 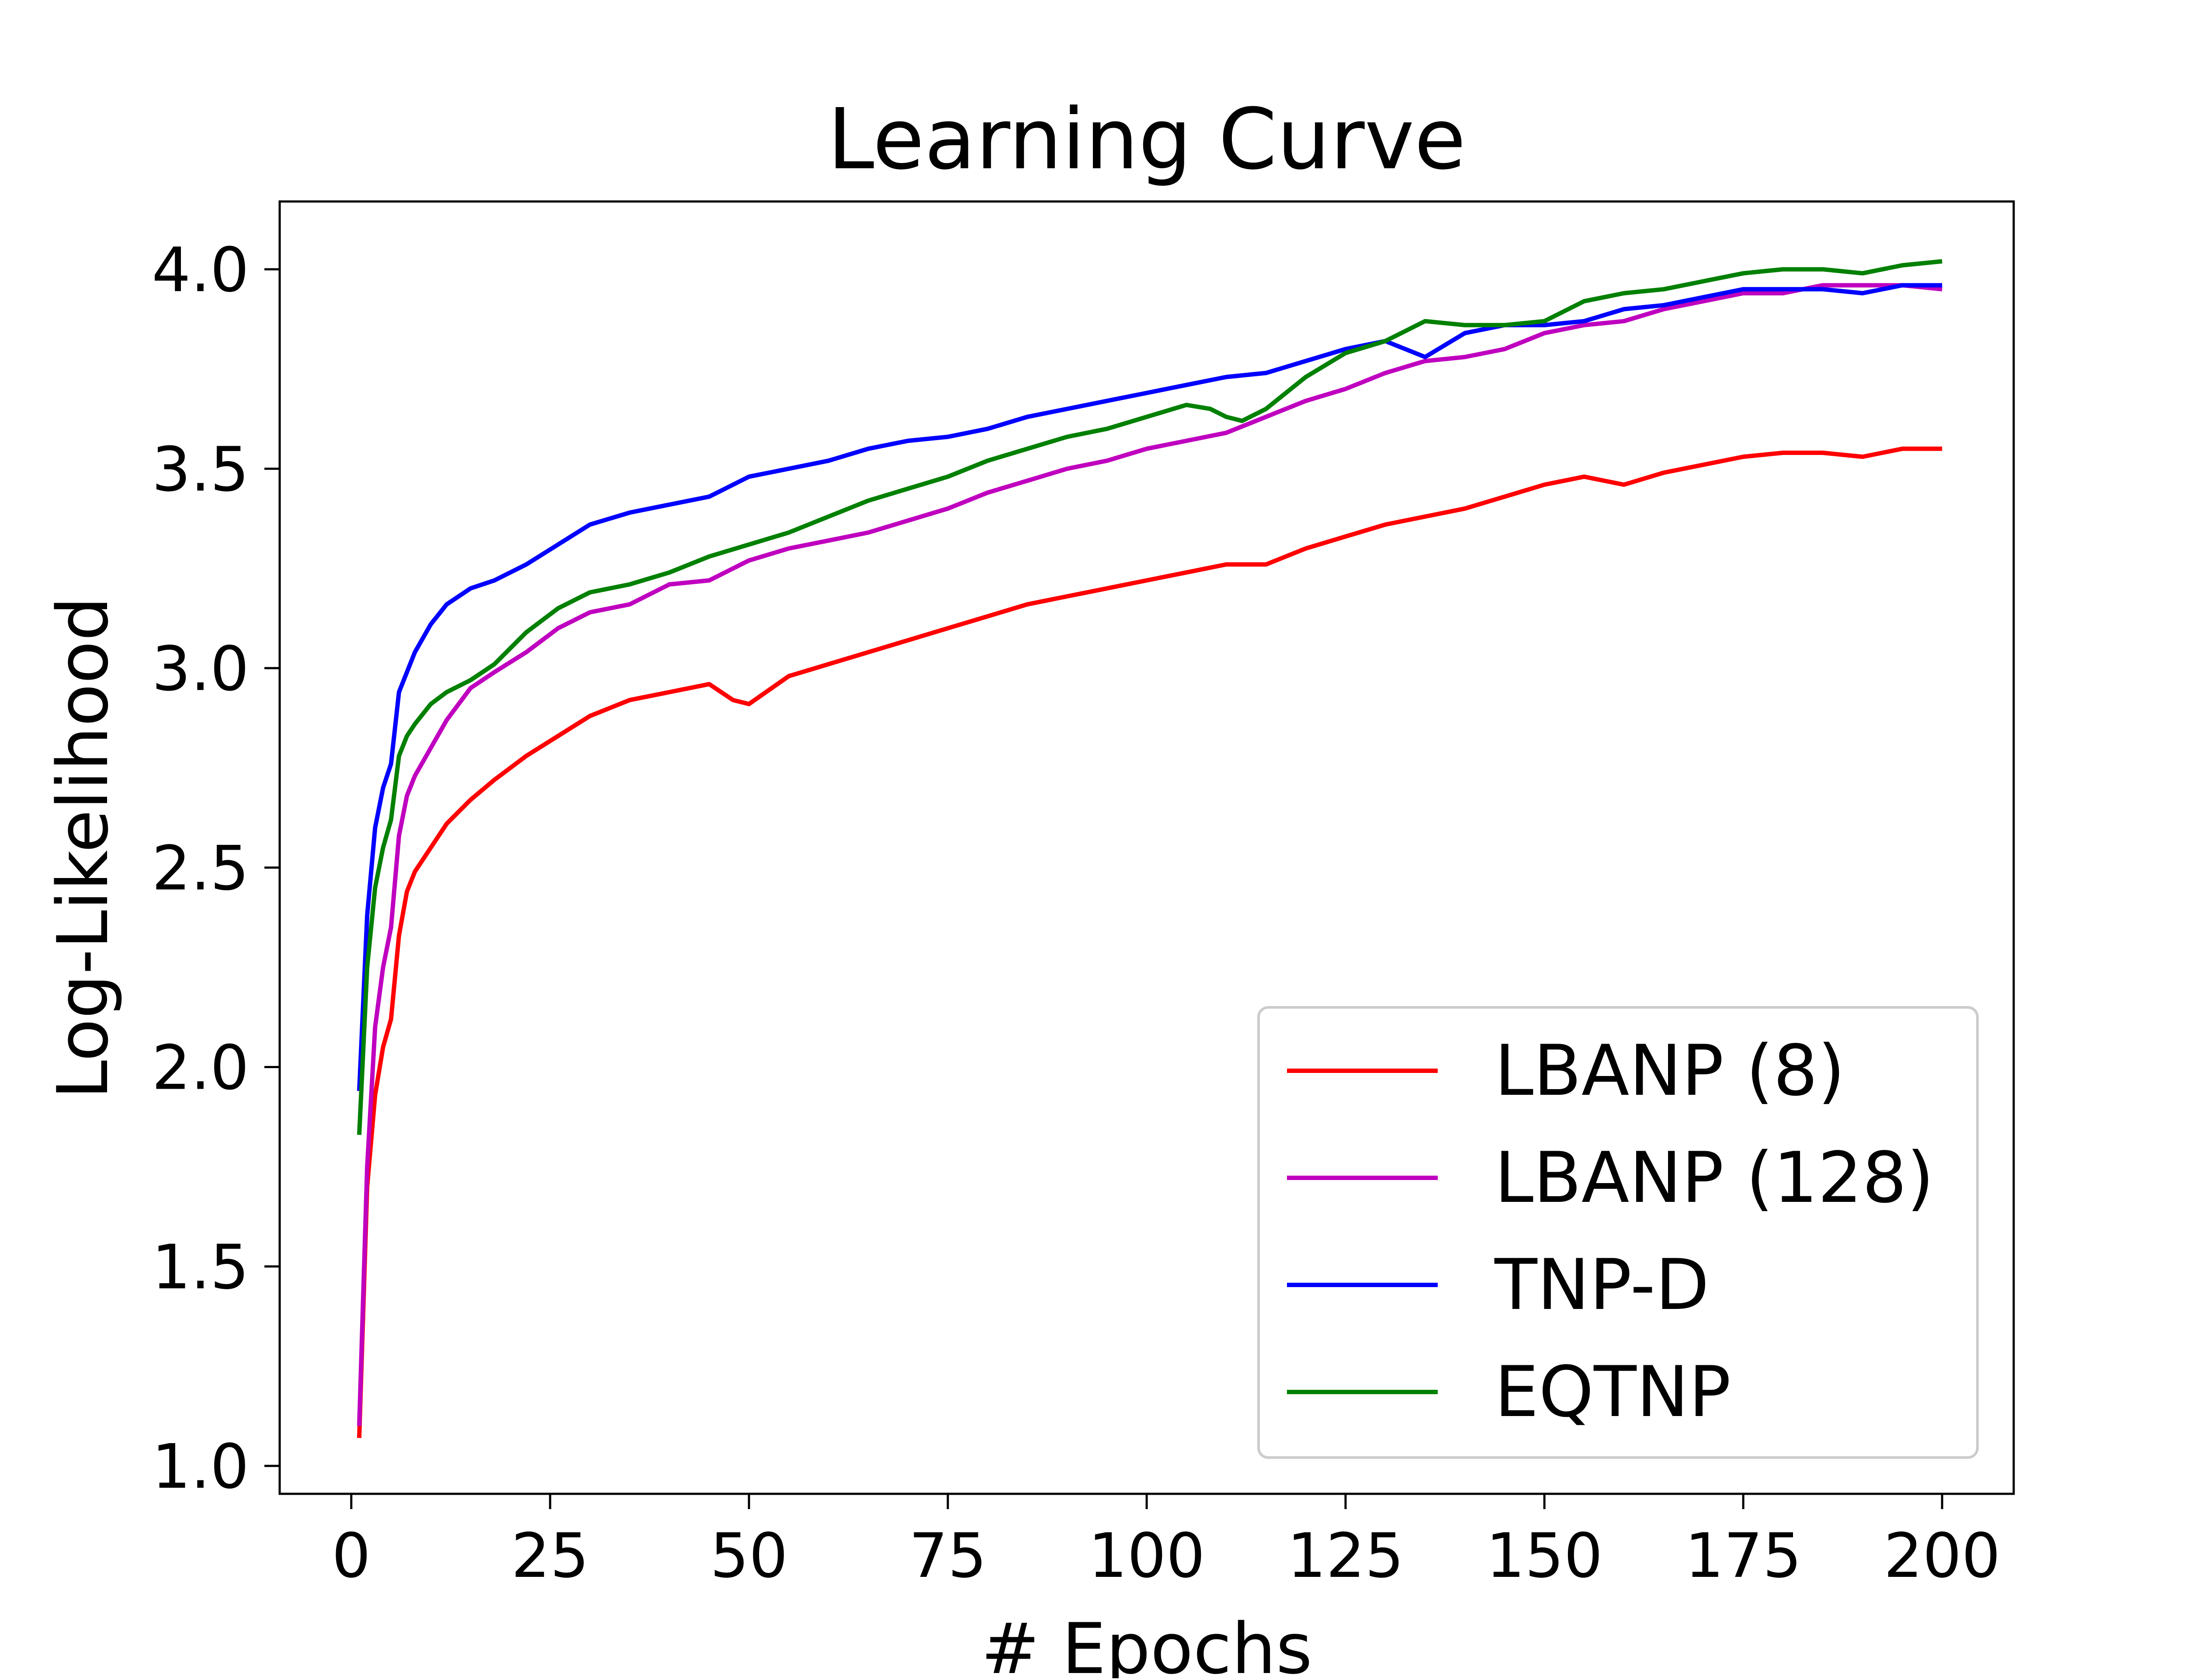 I want to click on legend: LBANP (8) LBANP (128) TNP-D EQTNP, so click(x=1618, y=1232).